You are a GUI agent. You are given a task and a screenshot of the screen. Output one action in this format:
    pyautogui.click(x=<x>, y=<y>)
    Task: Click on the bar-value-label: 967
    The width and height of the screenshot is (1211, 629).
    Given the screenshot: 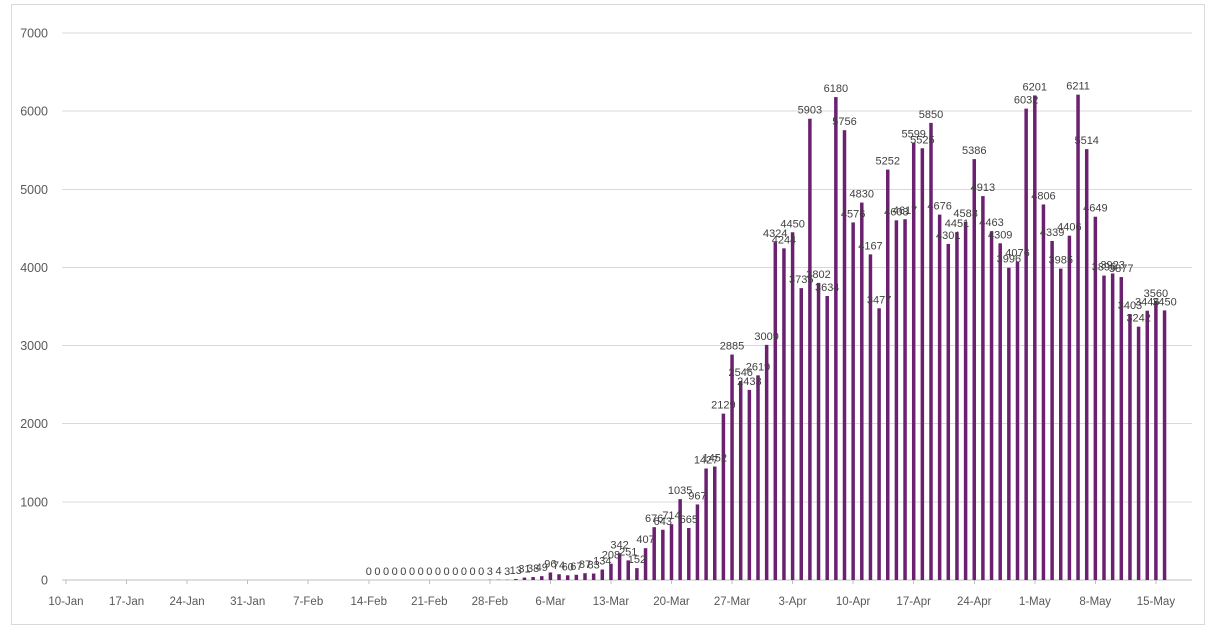 What is the action you would take?
    pyautogui.click(x=697, y=496)
    